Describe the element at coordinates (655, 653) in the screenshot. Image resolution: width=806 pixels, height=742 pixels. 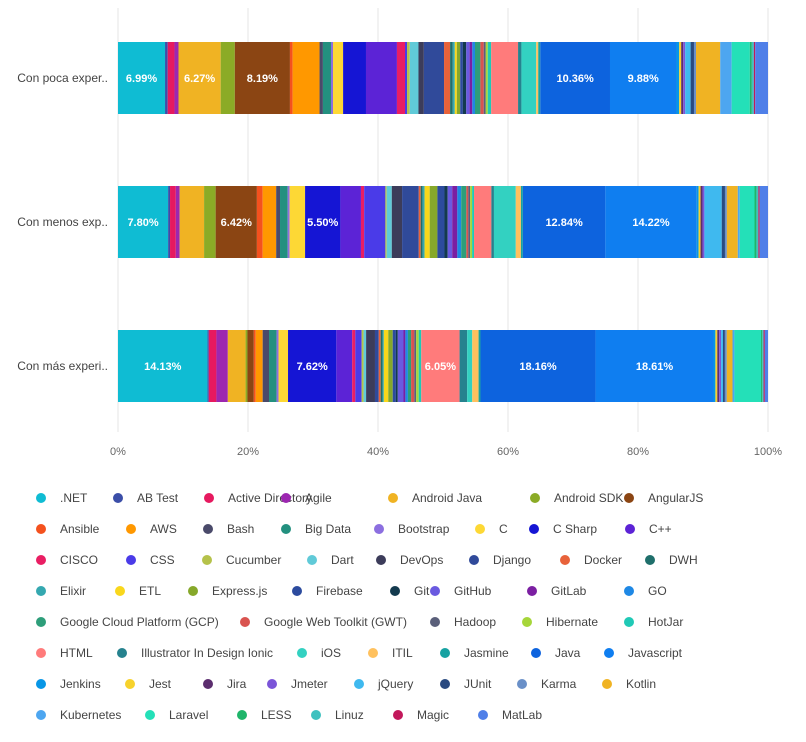
I see `legend-label: Javascript` at that location.